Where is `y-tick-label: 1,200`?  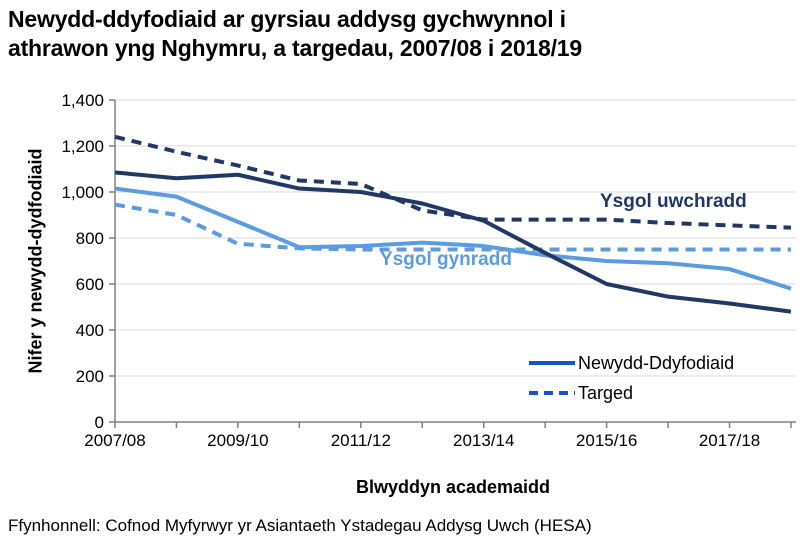 y-tick-label: 1,200 is located at coordinates (82, 146).